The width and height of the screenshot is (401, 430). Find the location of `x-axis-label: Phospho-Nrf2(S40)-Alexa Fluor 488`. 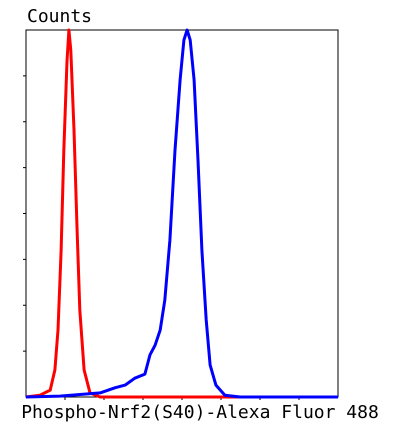

x-axis-label: Phospho-Nrf2(S40)-Alexa Fluor 488 is located at coordinates (200, 412).